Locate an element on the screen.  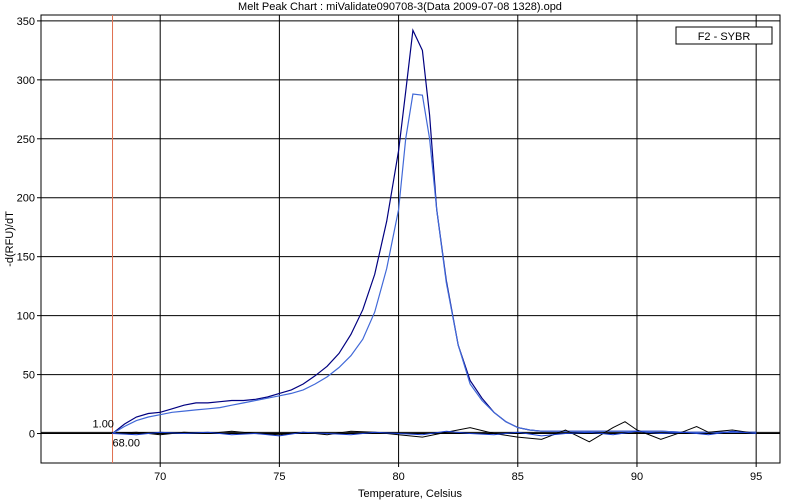
y-tick-label: 300 is located at coordinates (26, 81).